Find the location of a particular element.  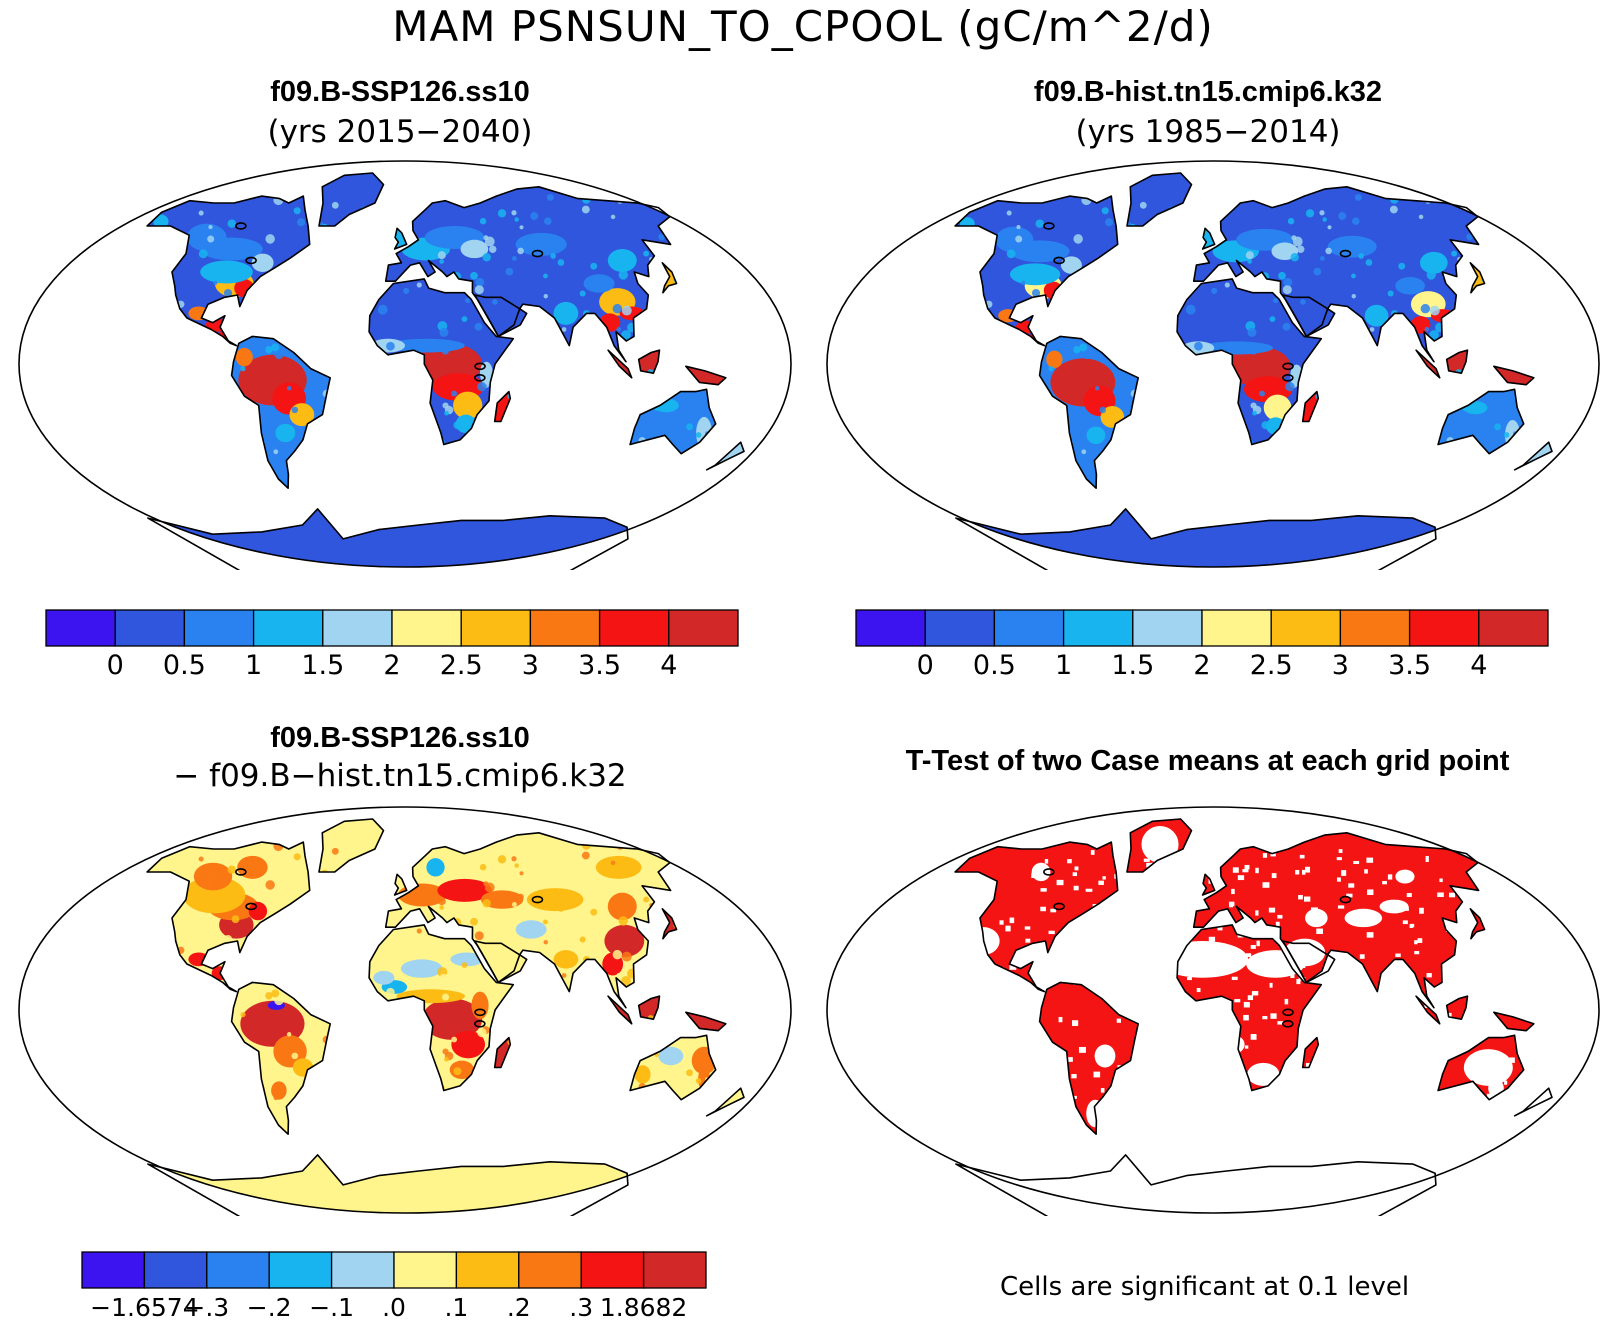

colorbar-tick-label: 4 is located at coordinates (1478, 665).